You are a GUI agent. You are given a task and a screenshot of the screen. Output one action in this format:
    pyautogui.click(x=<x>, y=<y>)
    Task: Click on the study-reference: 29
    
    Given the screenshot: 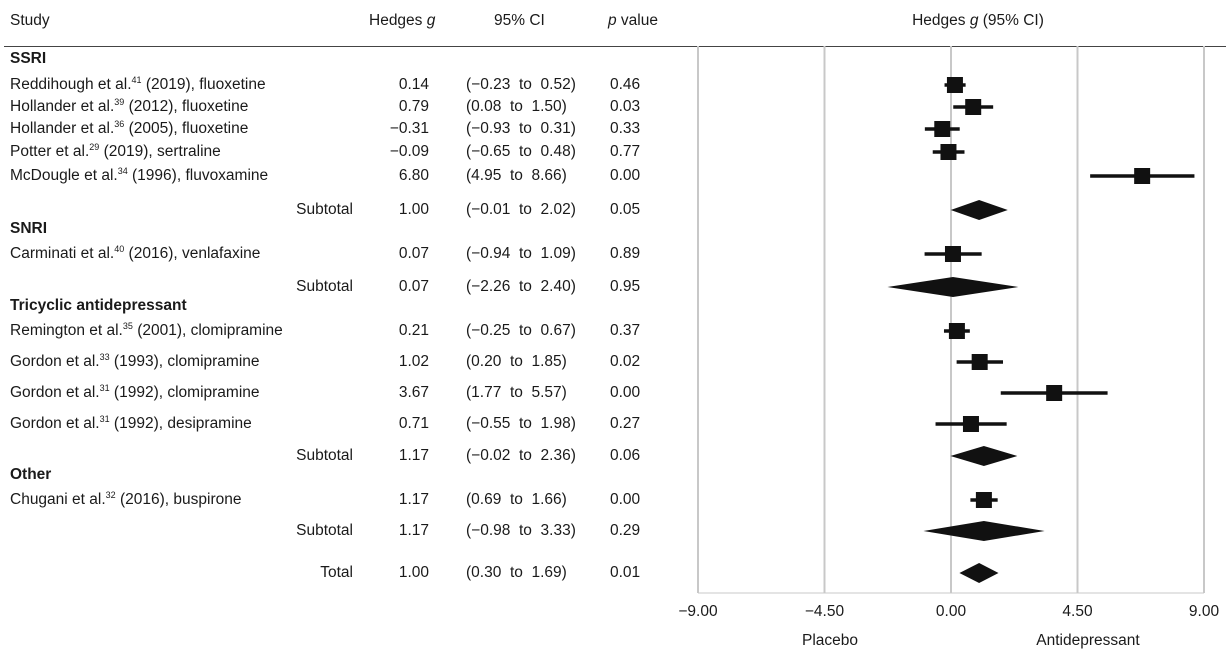 What is the action you would take?
    pyautogui.click(x=94, y=147)
    